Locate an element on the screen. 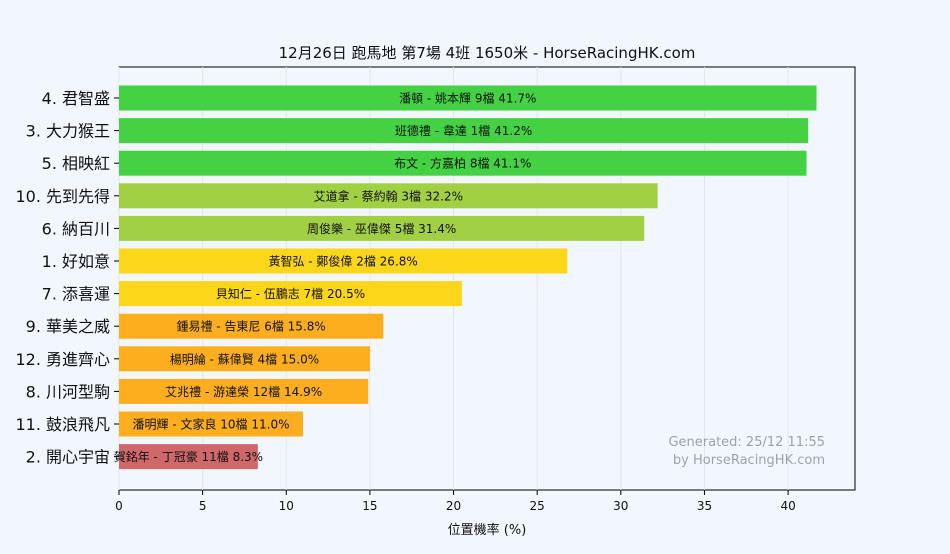 The height and width of the screenshot is (554, 950). category-label: 2. 開心宇宙 is located at coordinates (68, 457).